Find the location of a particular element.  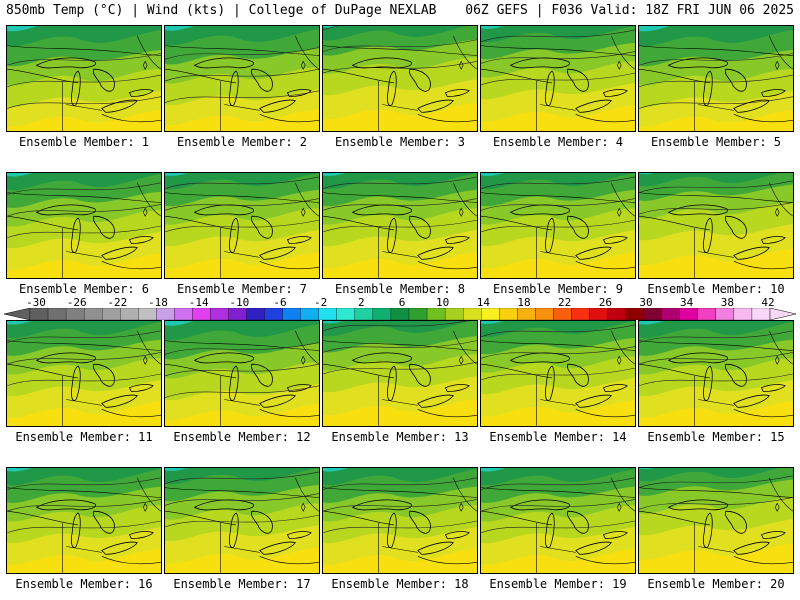

colorbar-arrow-left is located at coordinates (17, 314).